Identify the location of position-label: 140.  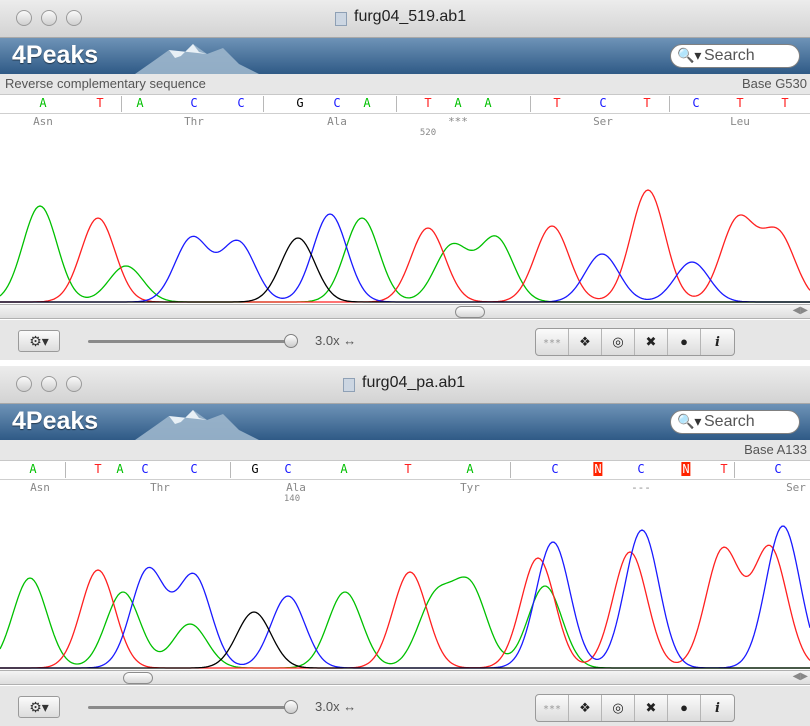
(292, 499).